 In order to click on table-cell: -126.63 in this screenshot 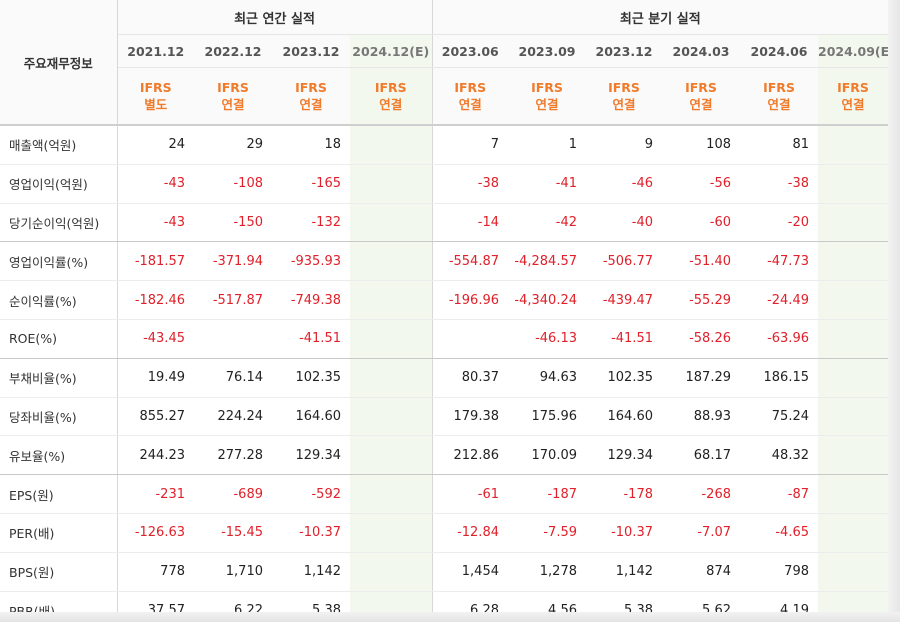, I will do `click(155, 533)`.